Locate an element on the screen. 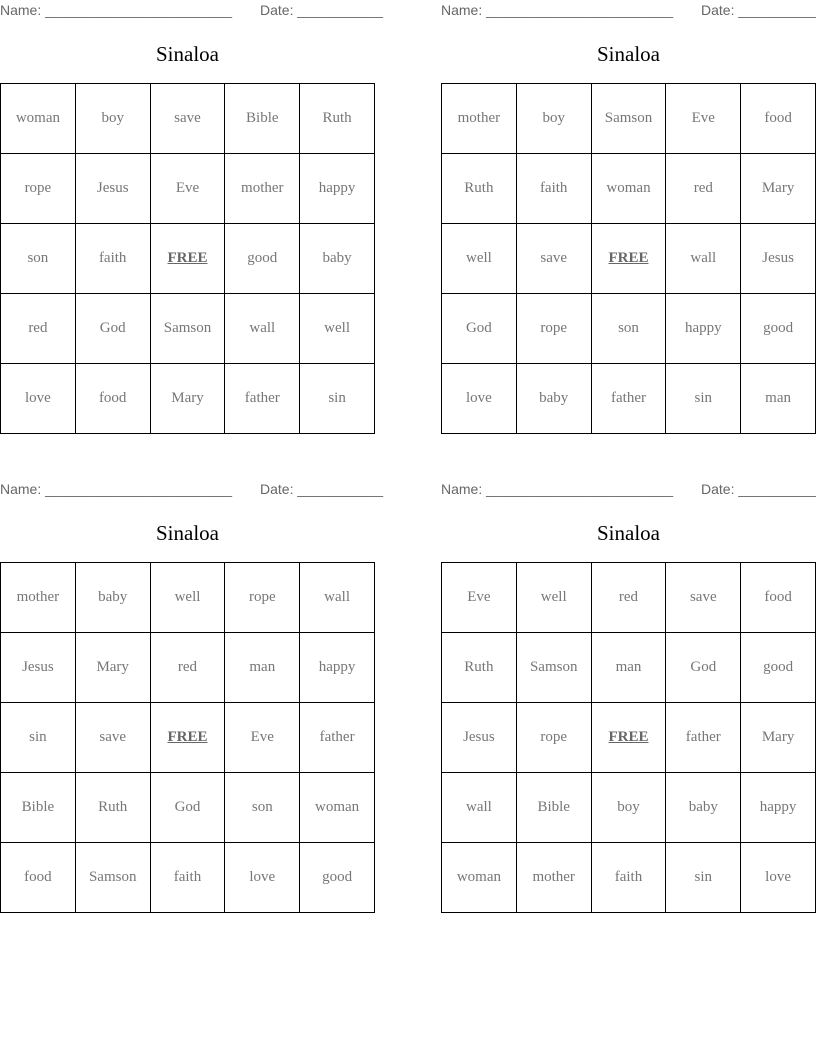 The image size is (816, 1056). grid-cell: son is located at coordinates (628, 328).